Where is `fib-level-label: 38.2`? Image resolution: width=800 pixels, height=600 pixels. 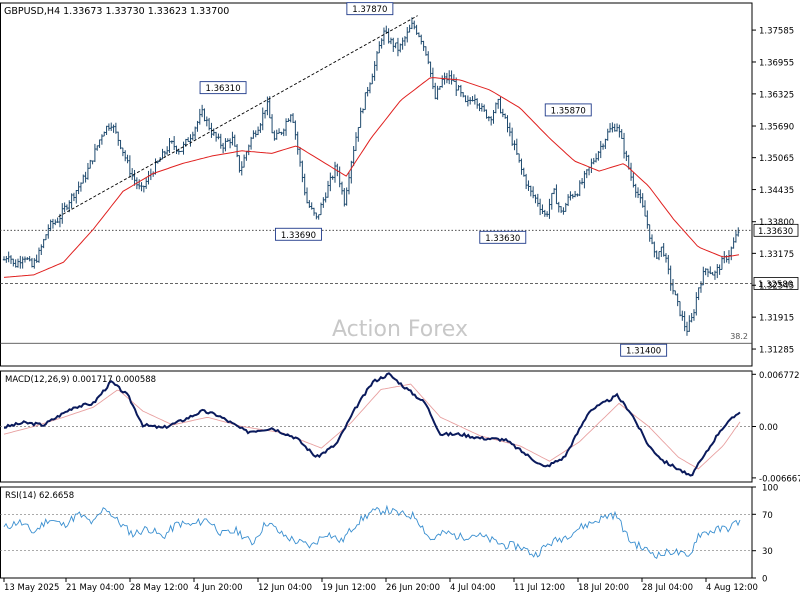 fib-level-label: 38.2 is located at coordinates (739, 336).